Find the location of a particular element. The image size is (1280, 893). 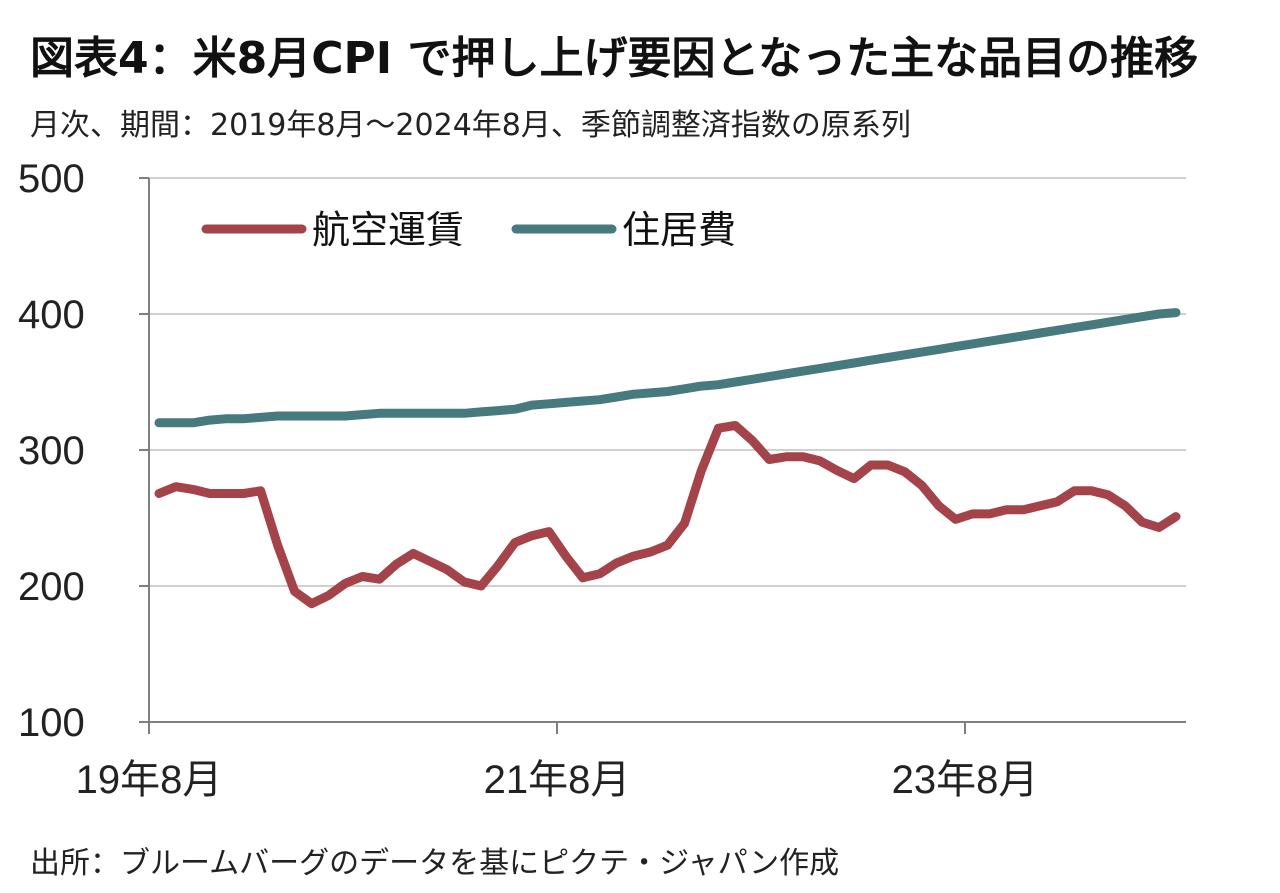

legend-label: 航空運賃 is located at coordinates (388, 230).